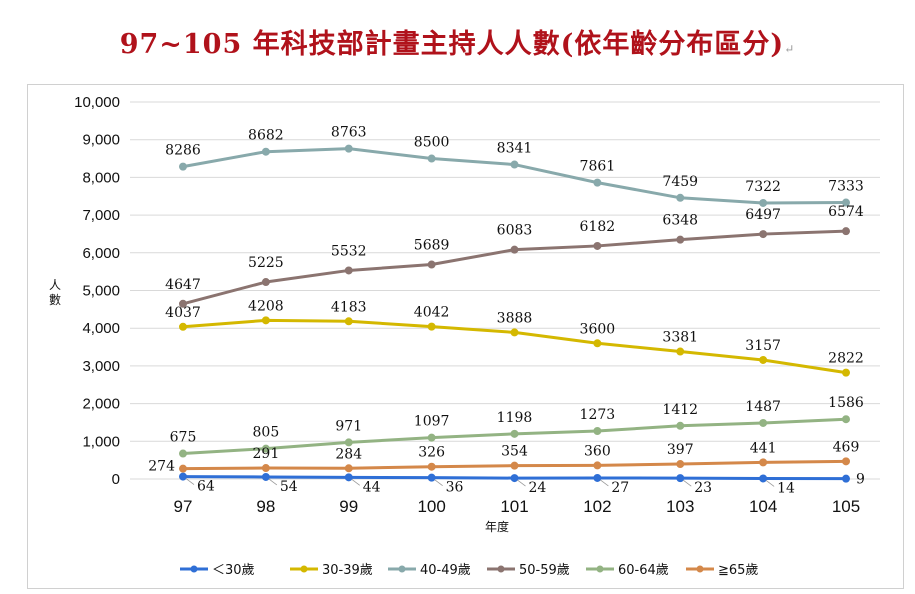  What do you see at coordinates (703, 488) in the screenshot?
I see `data-label: 23` at bounding box center [703, 488].